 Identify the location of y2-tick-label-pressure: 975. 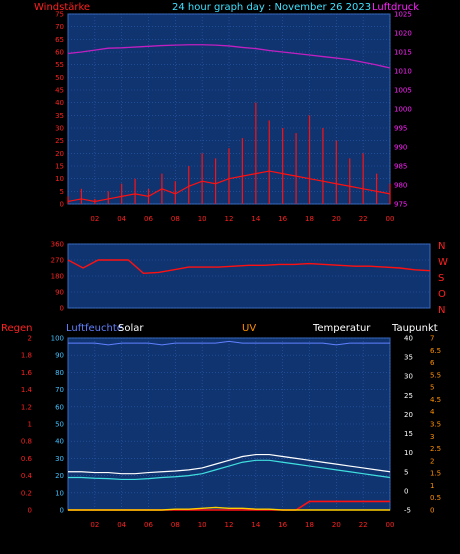
(400, 205).